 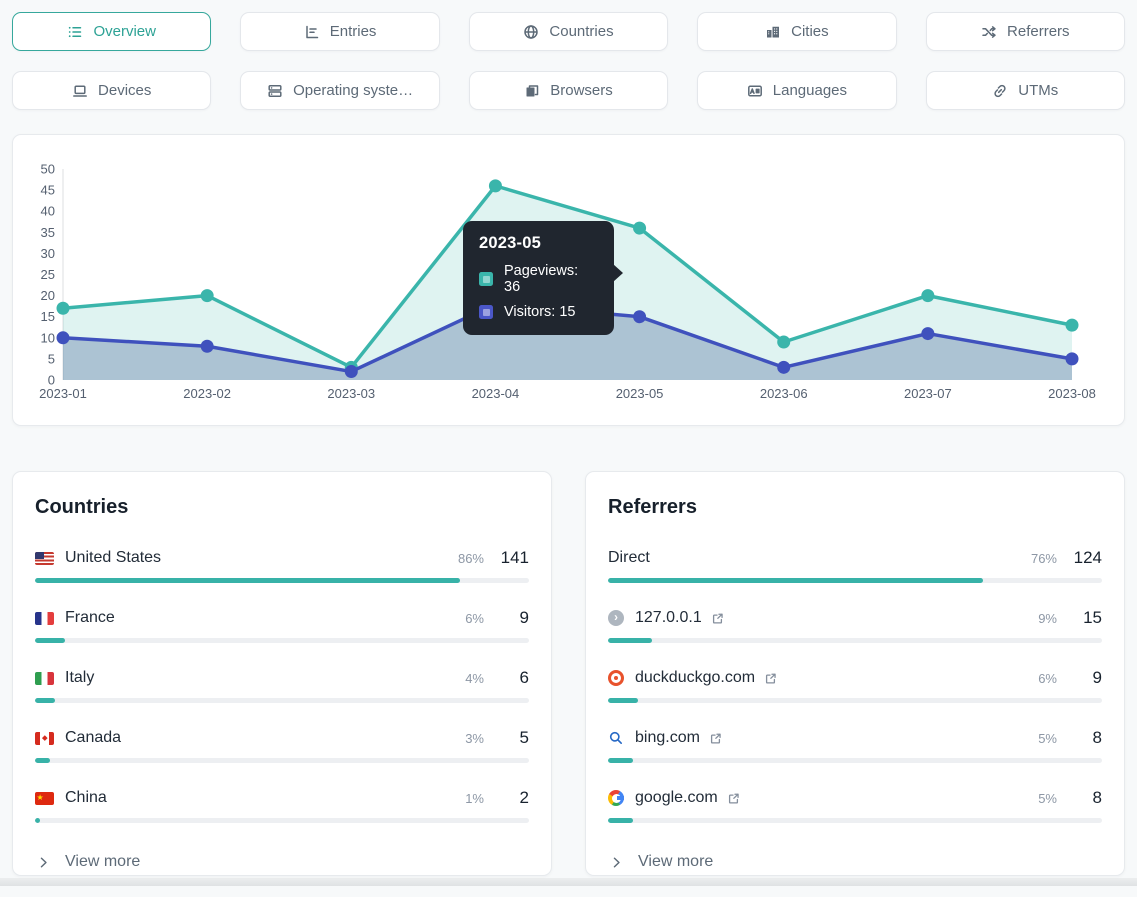 I want to click on svg-text: 2023-08, so click(x=1072, y=393).